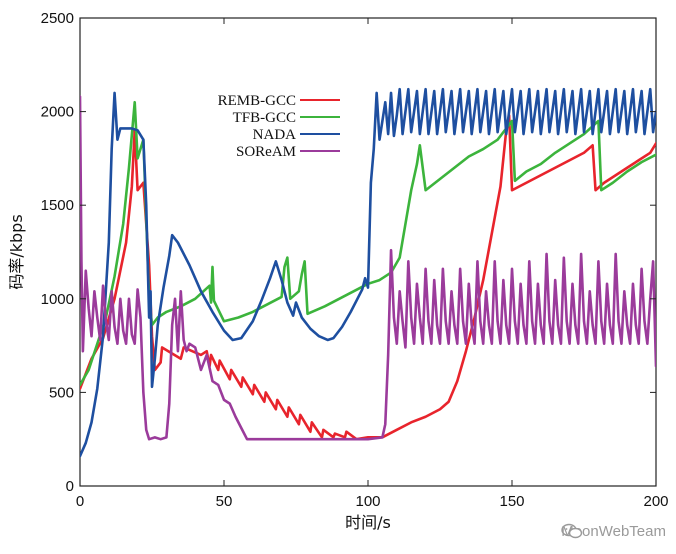  I want to click on y-tick-label: 2000, so click(57, 112).